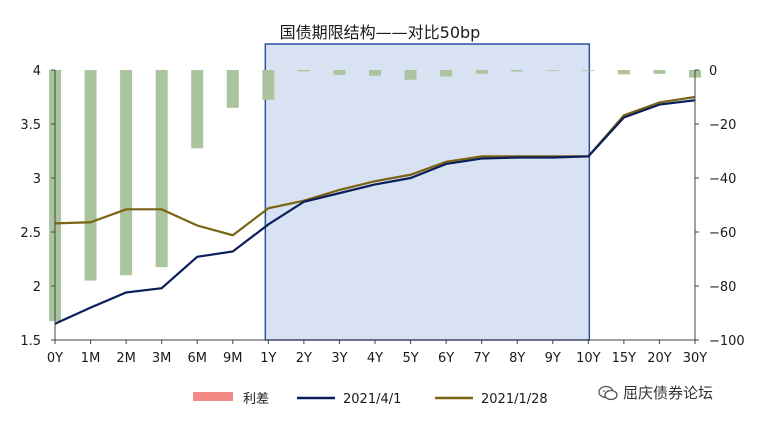  Describe the element at coordinates (304, 358) in the screenshot. I see `x-tick-label: 2Y` at that location.